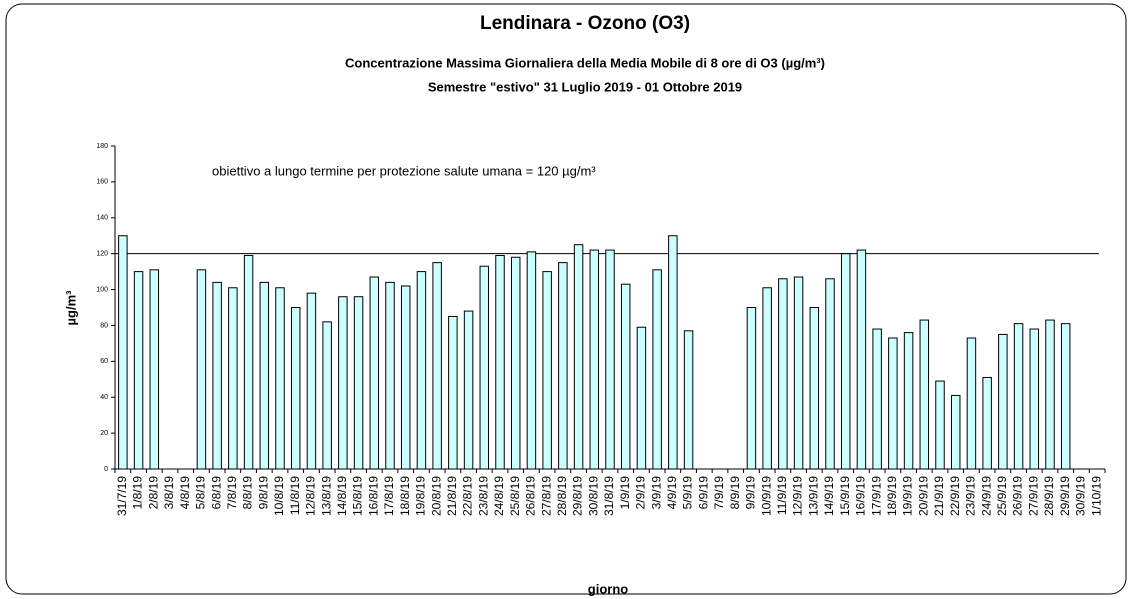 This screenshot has height=599, width=1131. I want to click on x-tick-label: 9/8/19, so click(263, 493).